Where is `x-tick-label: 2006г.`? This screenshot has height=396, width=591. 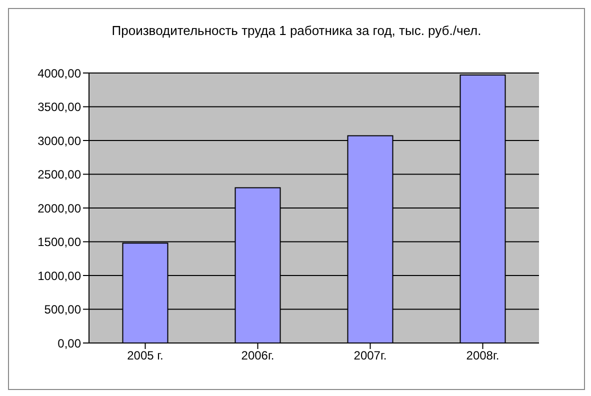
x-tick-label: 2006г. is located at coordinates (257, 355).